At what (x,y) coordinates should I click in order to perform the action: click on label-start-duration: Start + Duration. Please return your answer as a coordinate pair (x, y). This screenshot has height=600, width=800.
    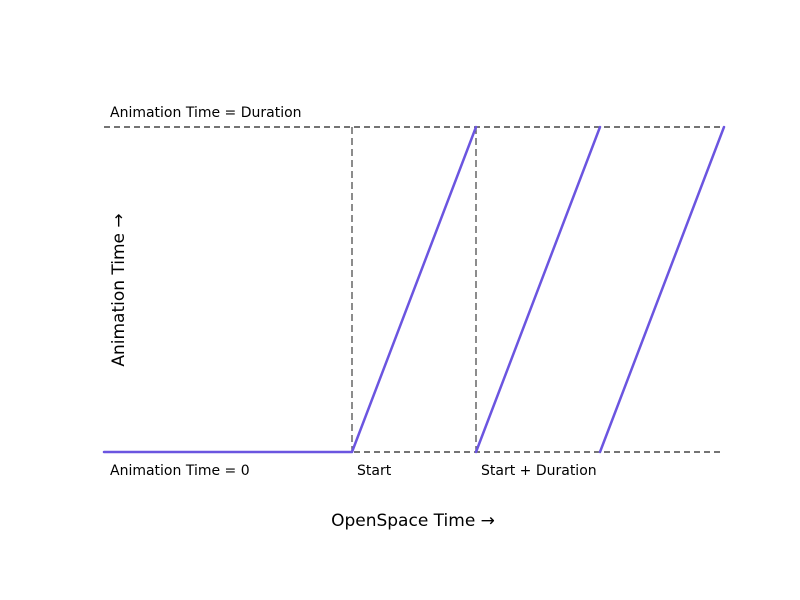
    Looking at the image, I should click on (539, 471).